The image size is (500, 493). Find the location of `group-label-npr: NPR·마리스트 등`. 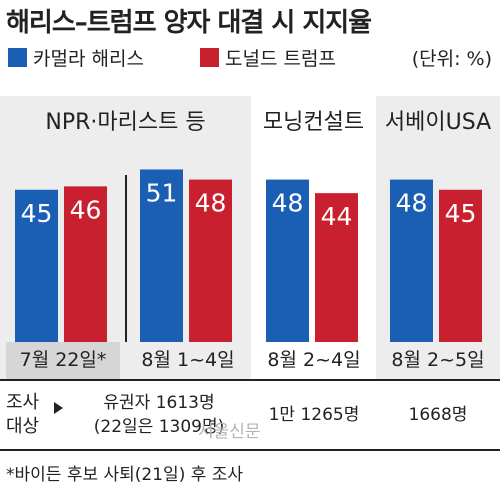

group-label-npr: NPR·마리스트 등 is located at coordinates (125, 122).